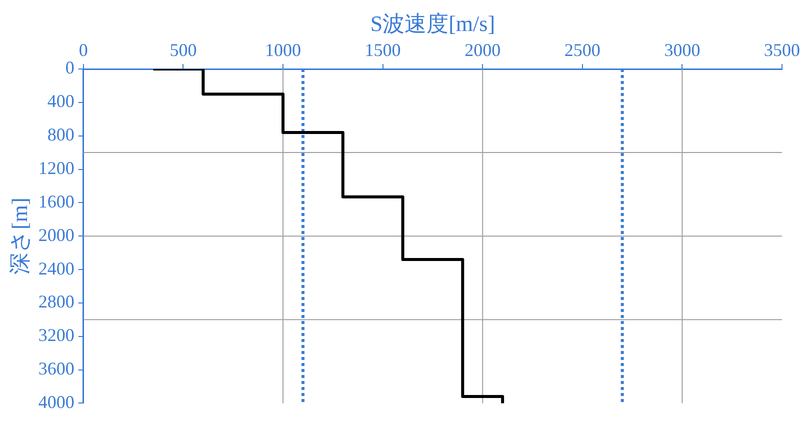 Image resolution: width=810 pixels, height=426 pixels. What do you see at coordinates (56, 268) in the screenshot?
I see `y-tick-label: 2400` at bounding box center [56, 268].